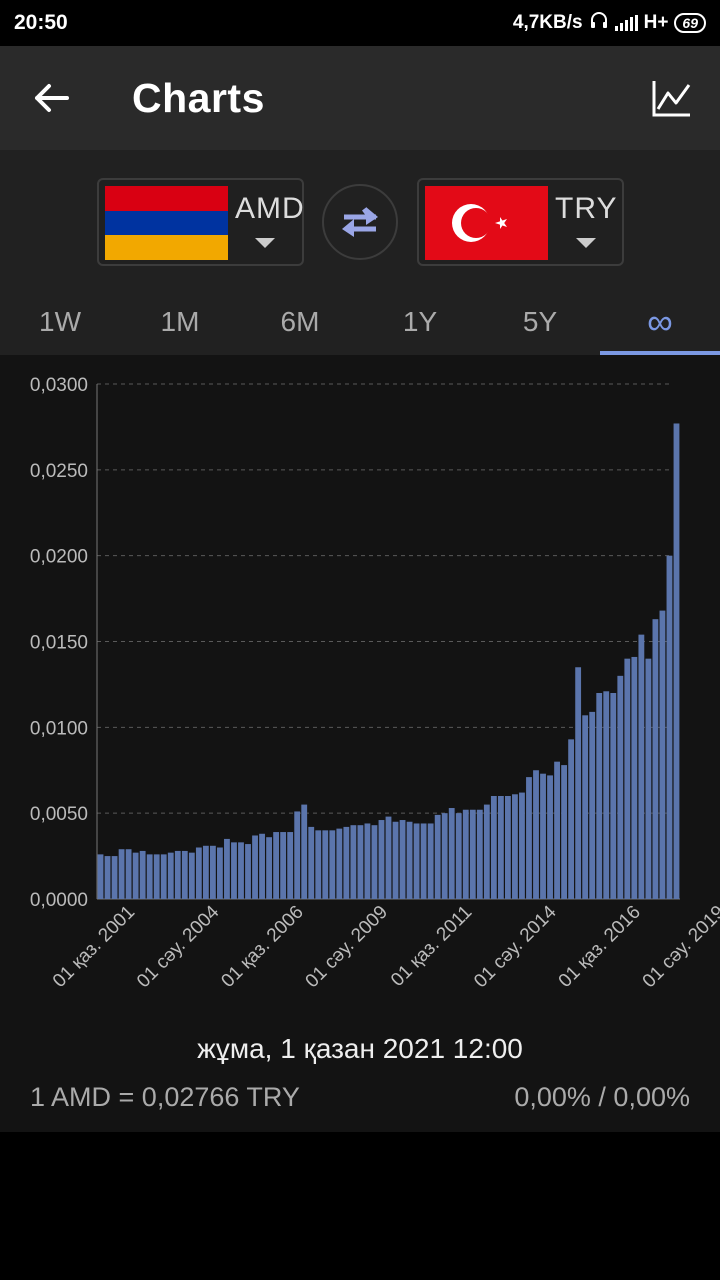 The image size is (720, 1280). I want to click on swap-currencies-button, so click(360, 222).